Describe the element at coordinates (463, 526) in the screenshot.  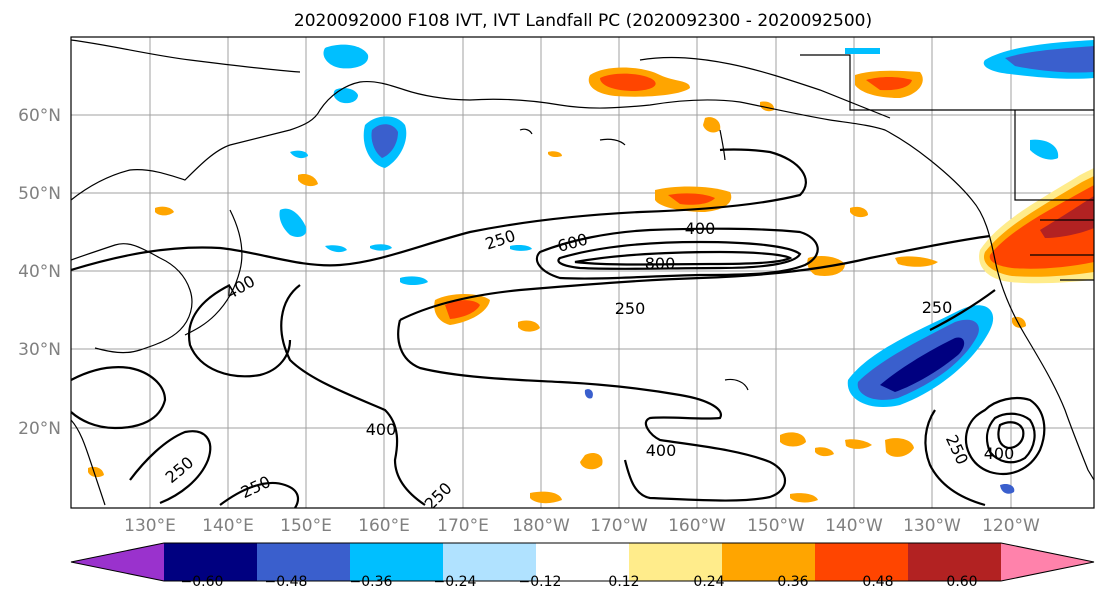
I see `lon-label: 170°E` at that location.